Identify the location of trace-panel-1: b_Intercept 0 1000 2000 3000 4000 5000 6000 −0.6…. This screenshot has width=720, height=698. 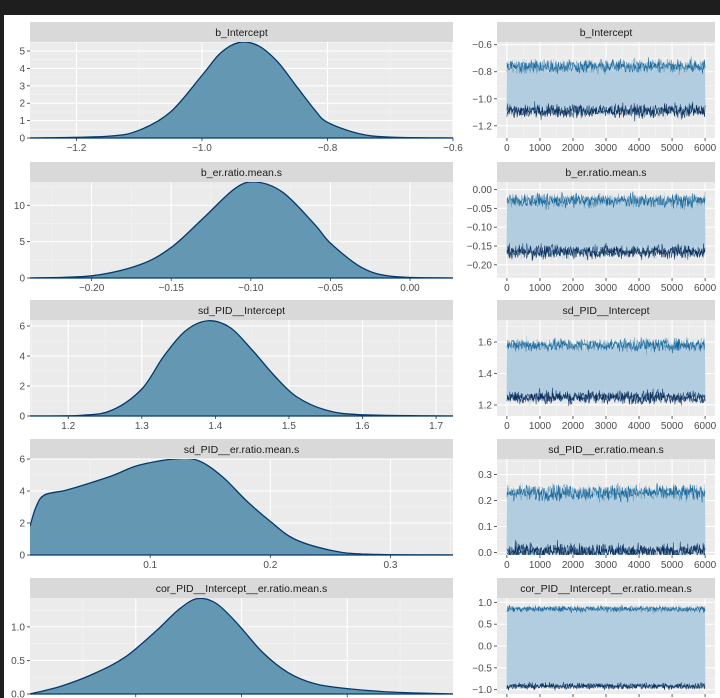
(594, 88).